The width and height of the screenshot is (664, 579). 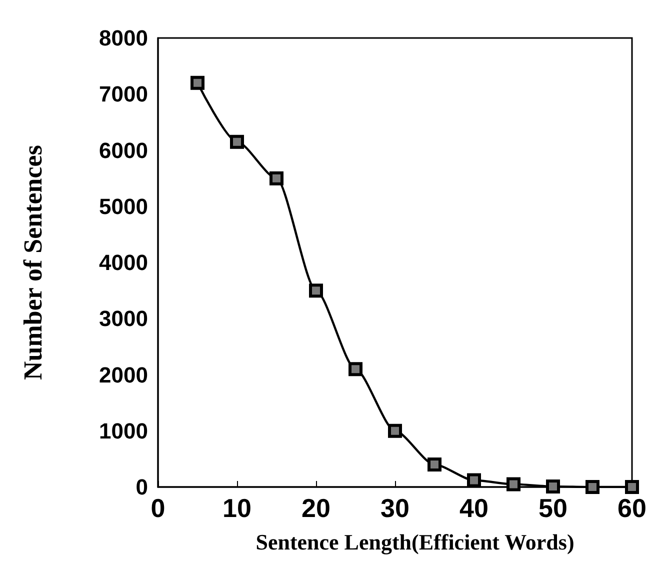 I want to click on x-tick-label: 20, so click(x=316, y=508).